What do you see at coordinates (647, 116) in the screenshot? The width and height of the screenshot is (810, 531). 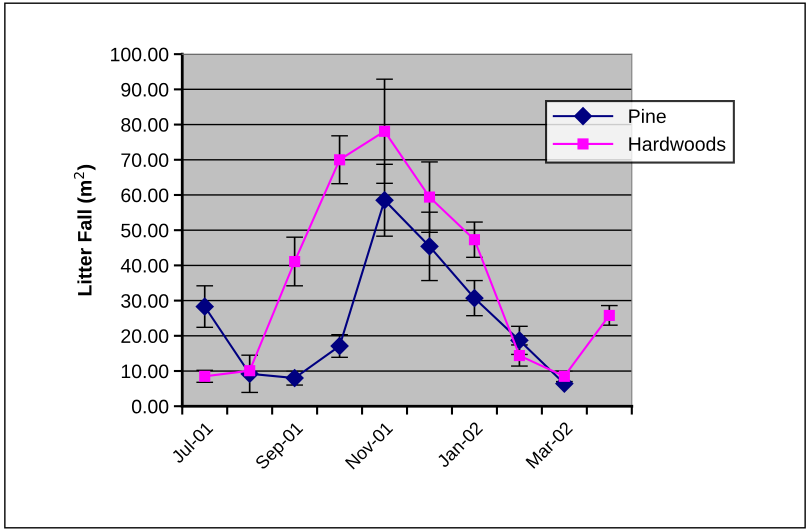 I see `legend-label: Pine` at bounding box center [647, 116].